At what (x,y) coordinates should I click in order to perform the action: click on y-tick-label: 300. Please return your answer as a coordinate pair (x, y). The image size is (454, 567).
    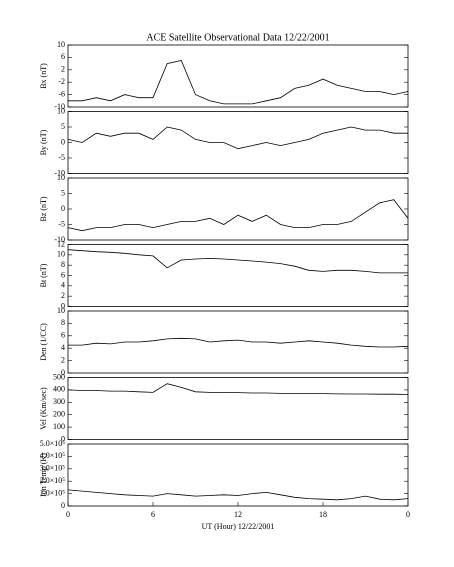
    Looking at the image, I should click on (59, 401).